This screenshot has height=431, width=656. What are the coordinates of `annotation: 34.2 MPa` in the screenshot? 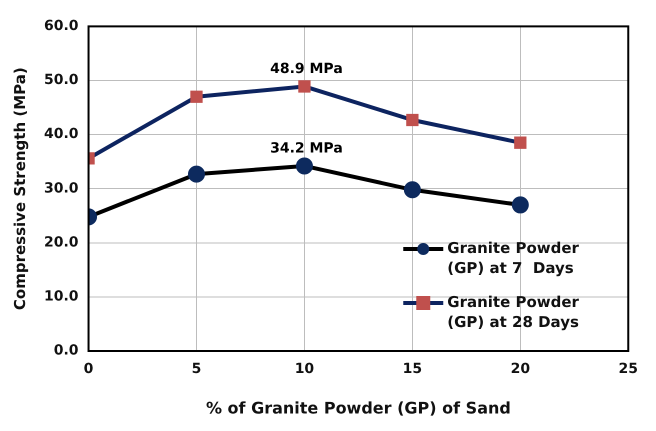 It's located at (306, 148).